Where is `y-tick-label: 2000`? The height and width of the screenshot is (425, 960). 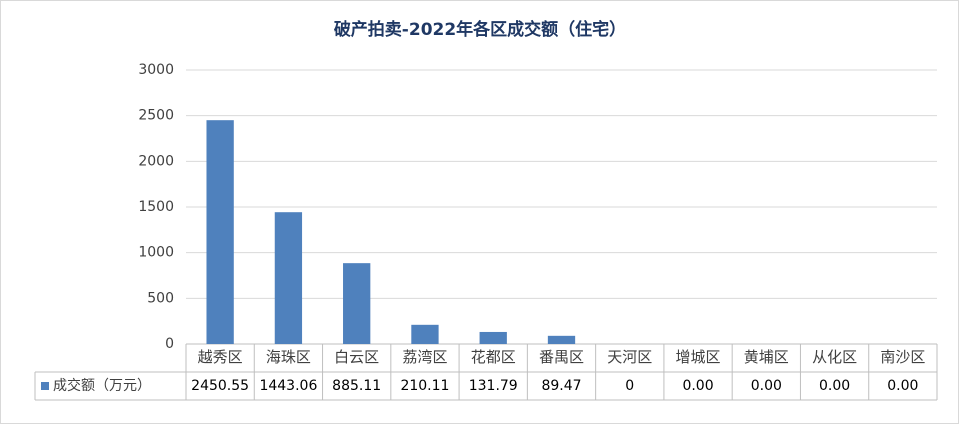
y-tick-label: 2000 is located at coordinates (156, 161).